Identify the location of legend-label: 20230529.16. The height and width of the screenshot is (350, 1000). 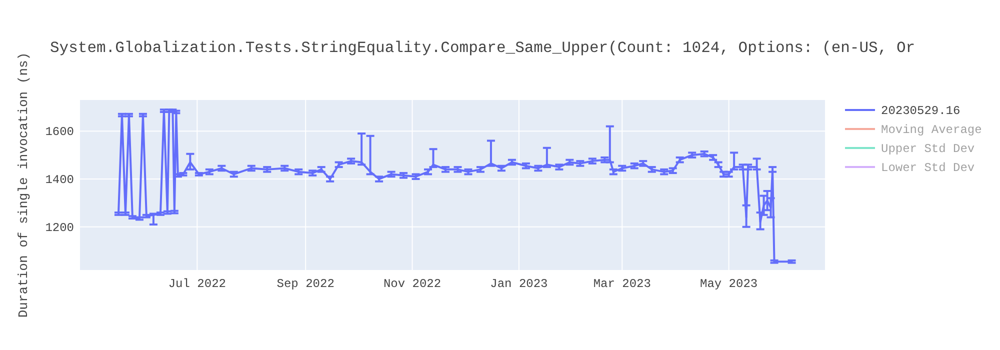
(920, 111).